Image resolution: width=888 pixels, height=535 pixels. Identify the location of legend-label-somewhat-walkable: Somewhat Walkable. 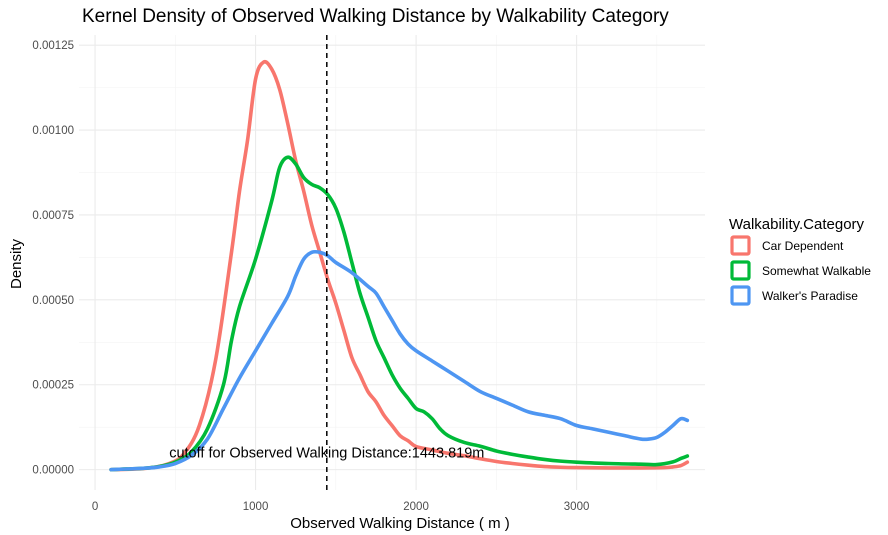
(816, 271).